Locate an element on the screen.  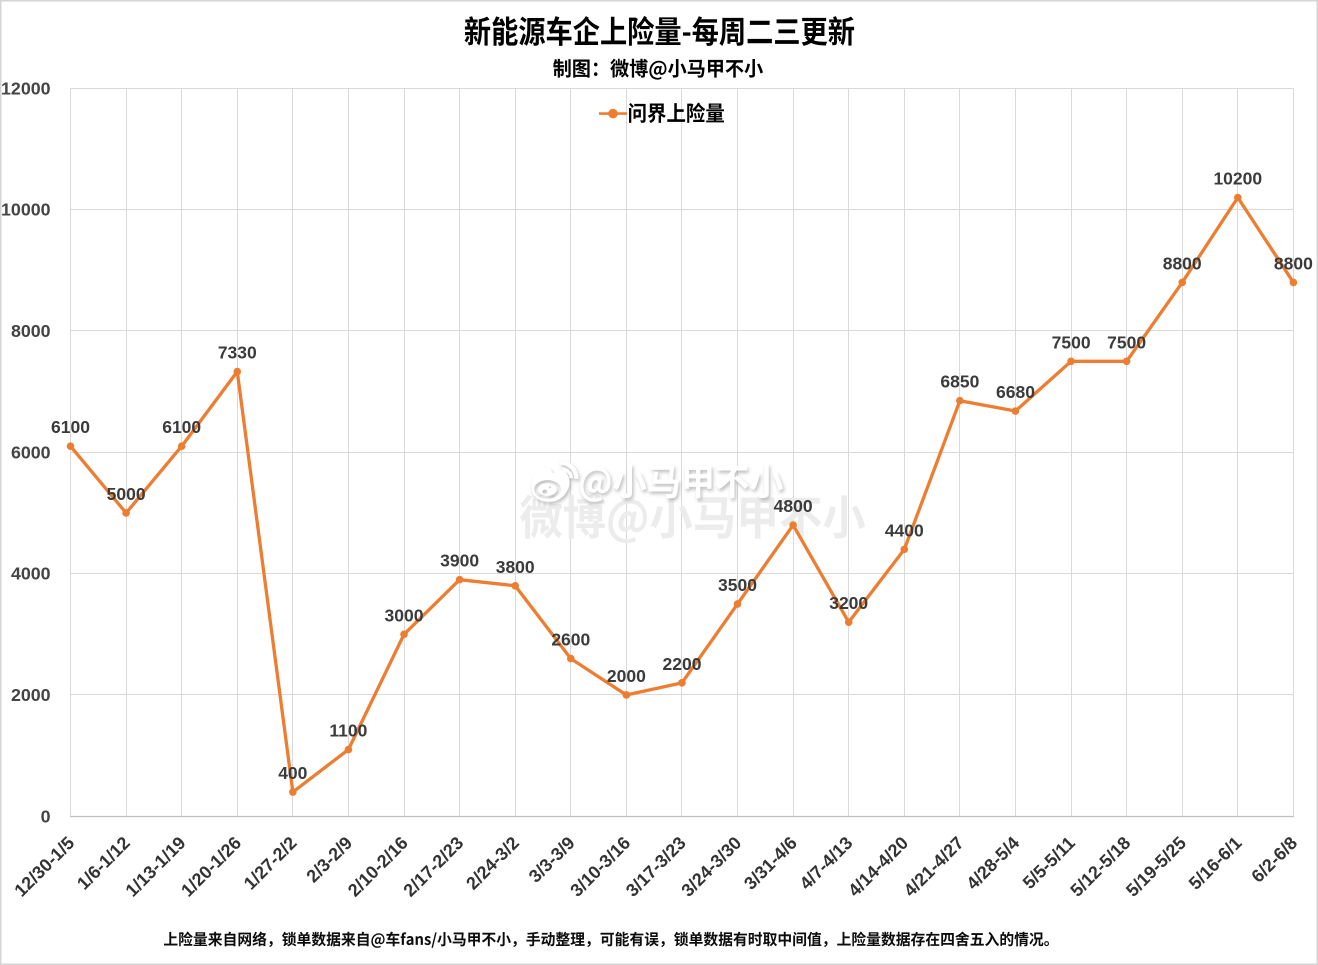
svg-text: 0 is located at coordinates (46, 816).